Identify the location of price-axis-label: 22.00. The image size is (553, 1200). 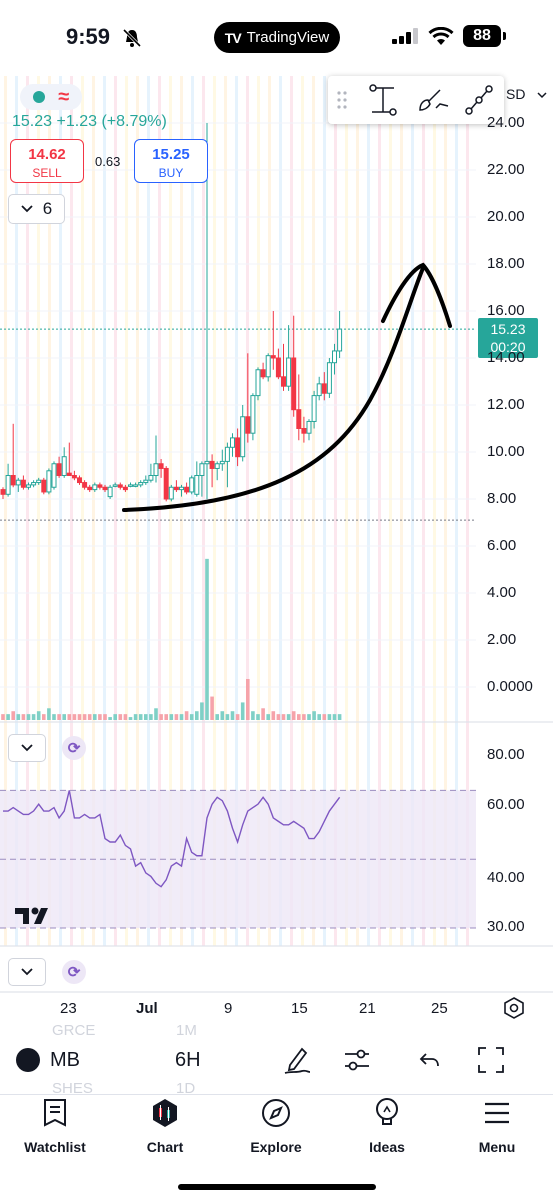
(506, 169).